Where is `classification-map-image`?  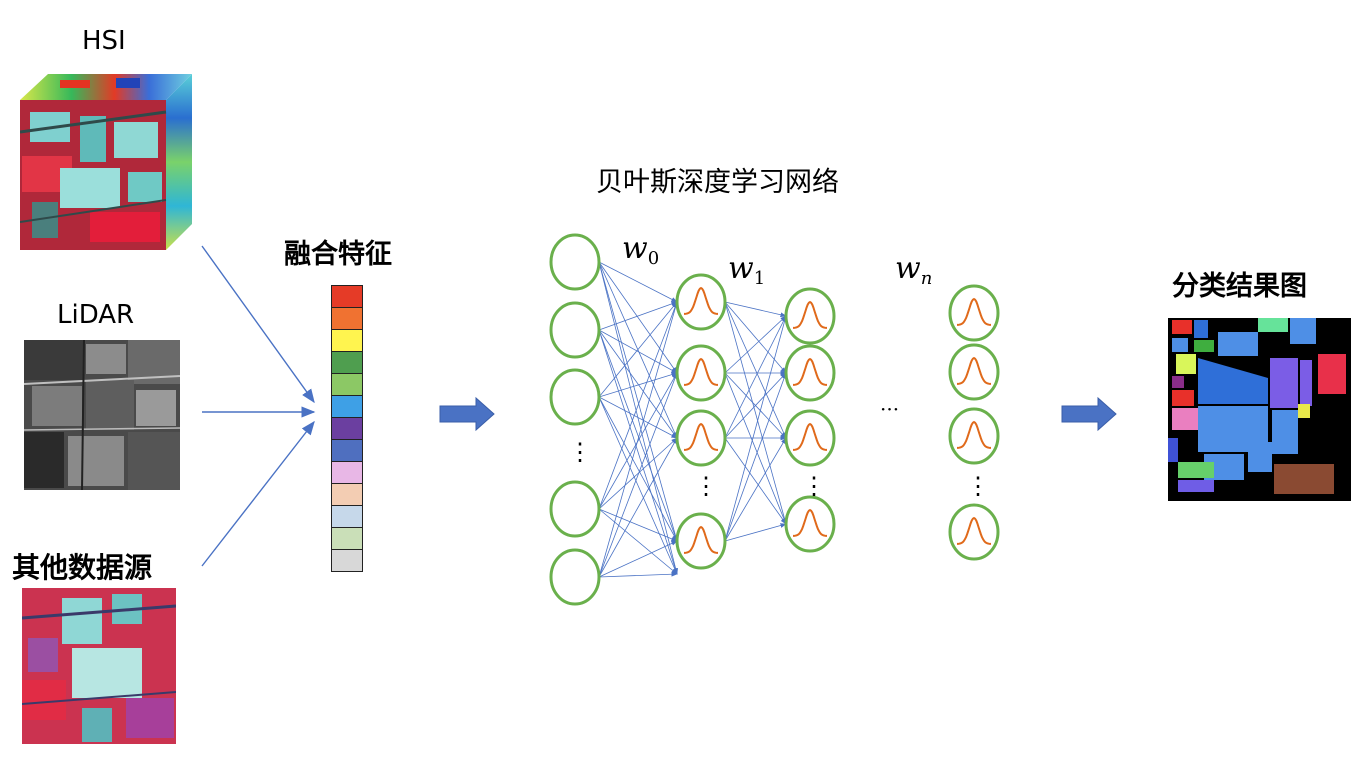
classification-map-image is located at coordinates (1259, 409).